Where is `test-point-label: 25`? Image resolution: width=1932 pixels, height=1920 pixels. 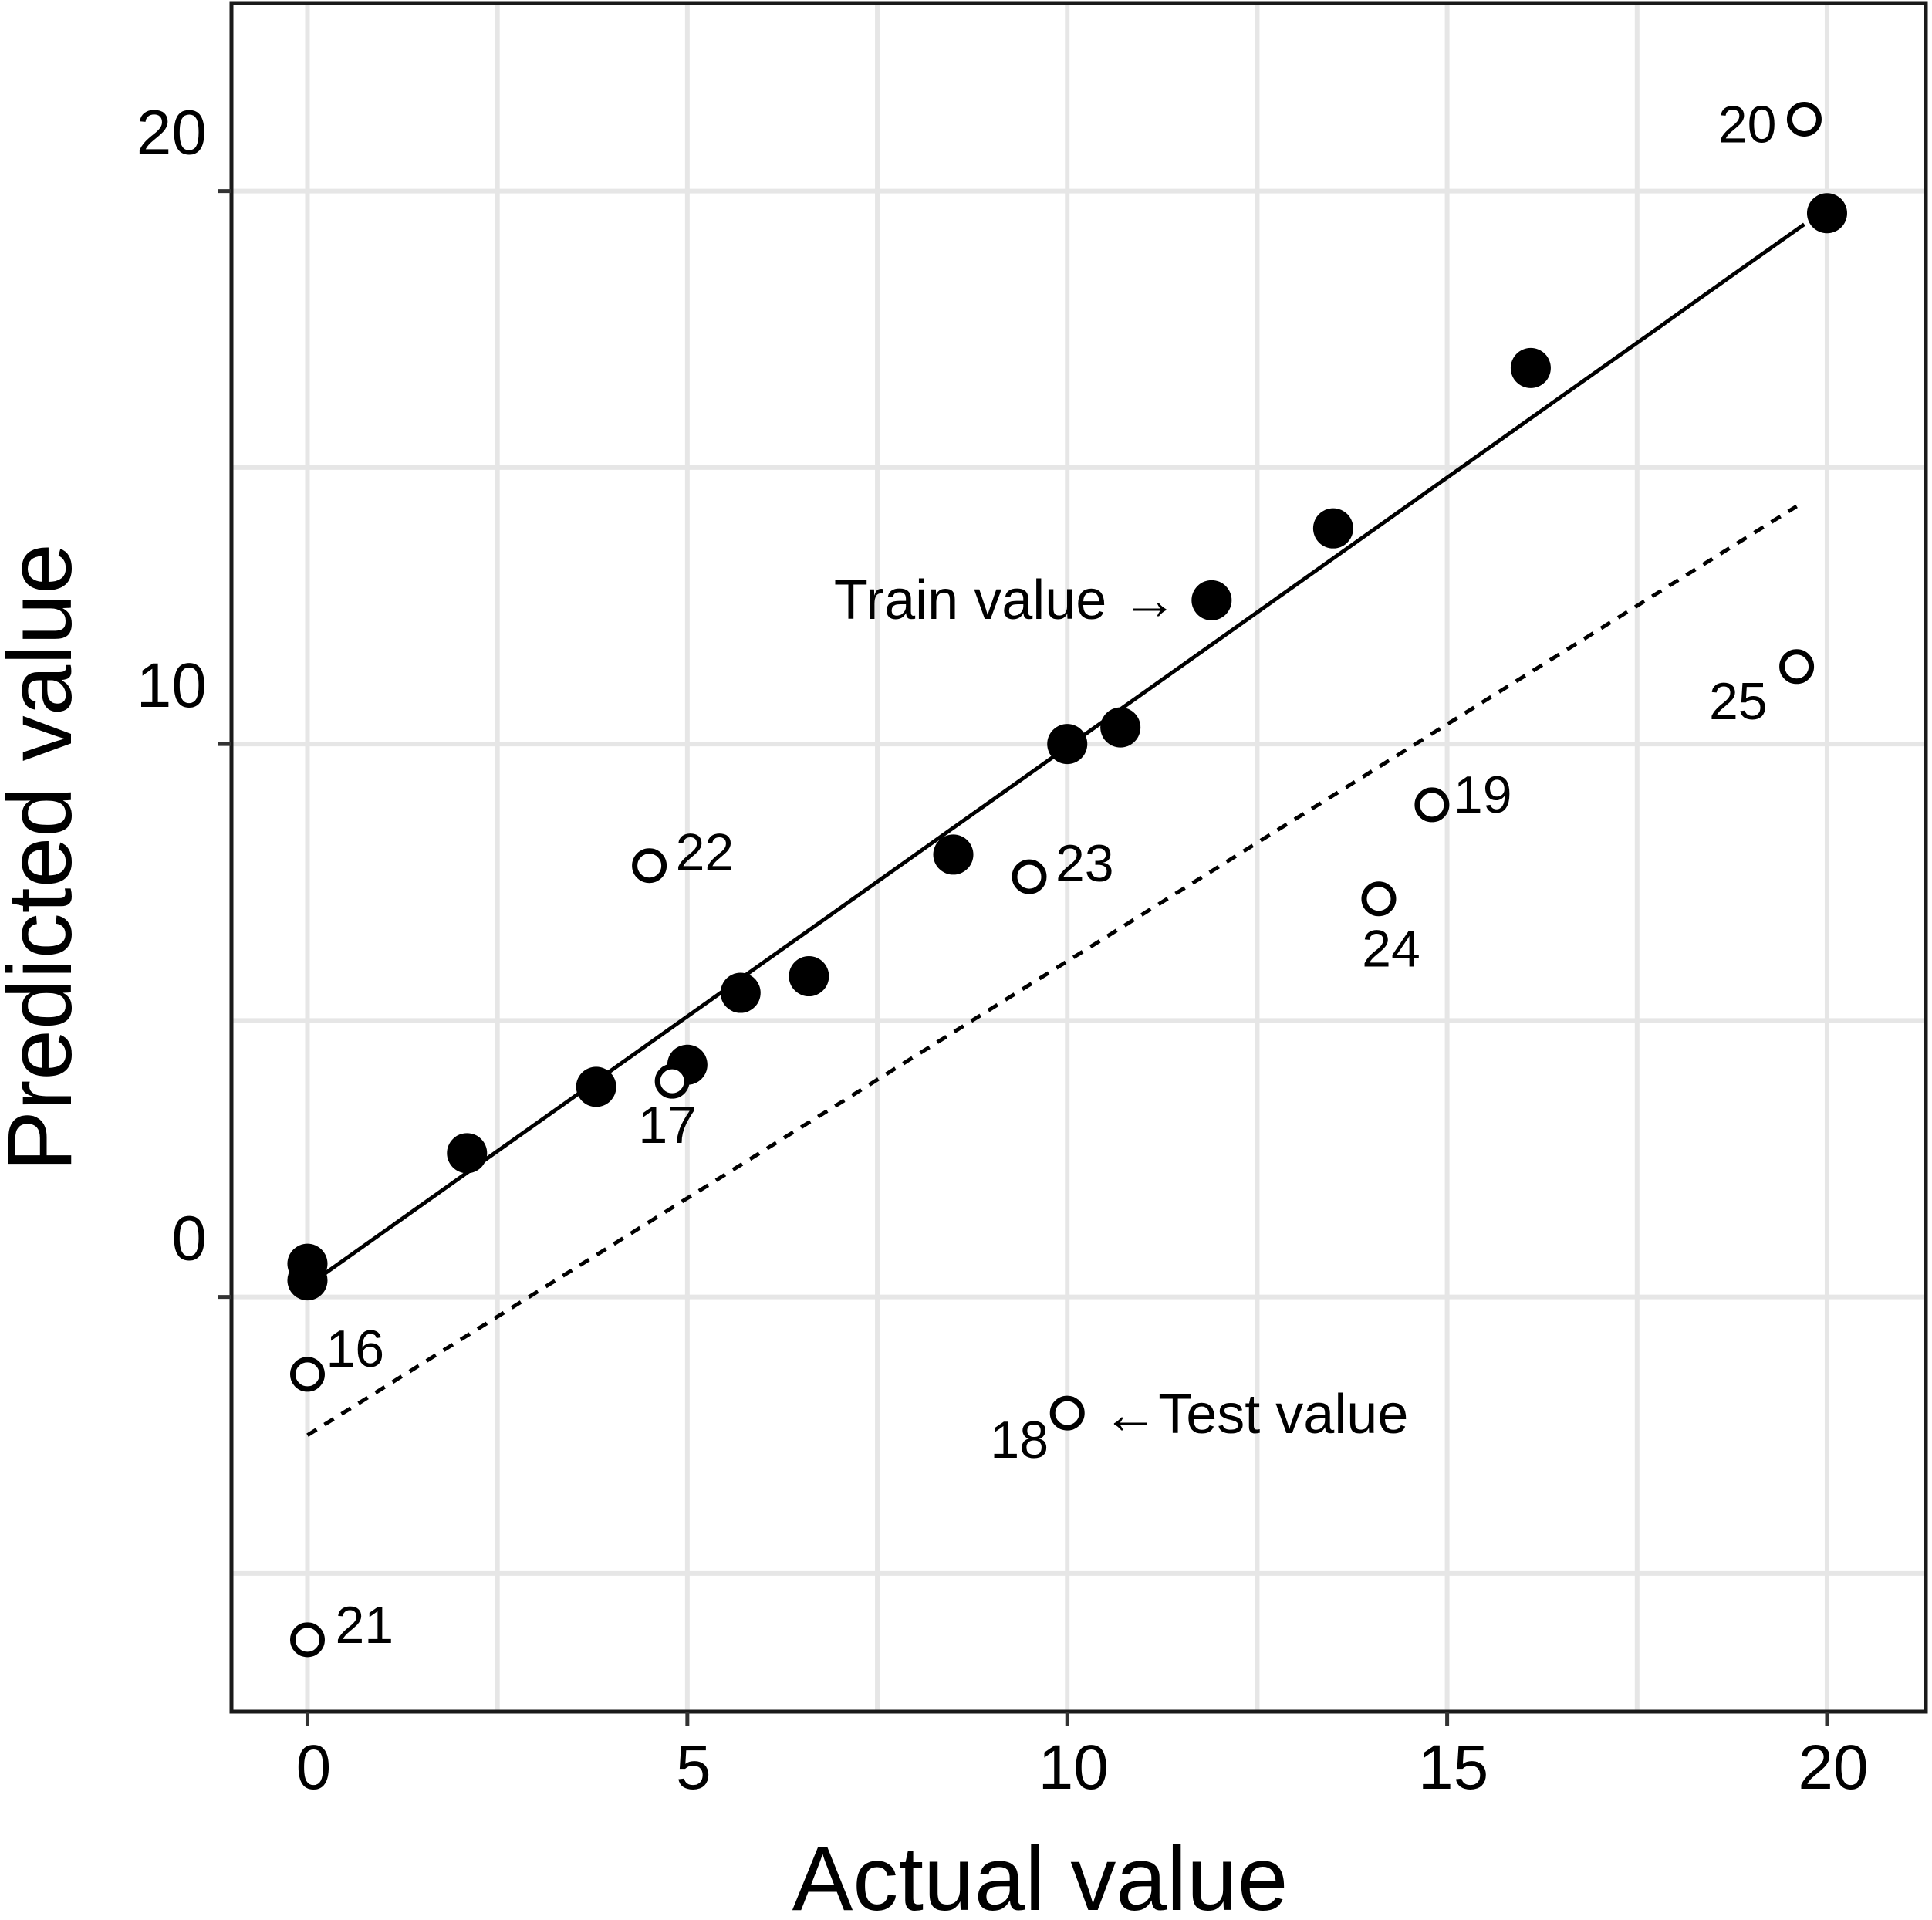
test-point-label: 25 is located at coordinates (1738, 701).